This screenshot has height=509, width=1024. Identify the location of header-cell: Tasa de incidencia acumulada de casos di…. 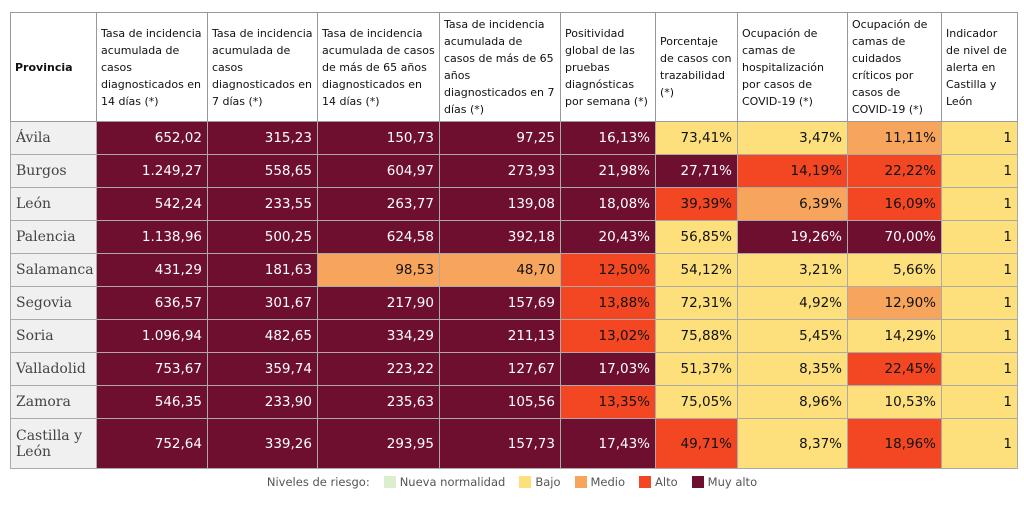
(152, 67).